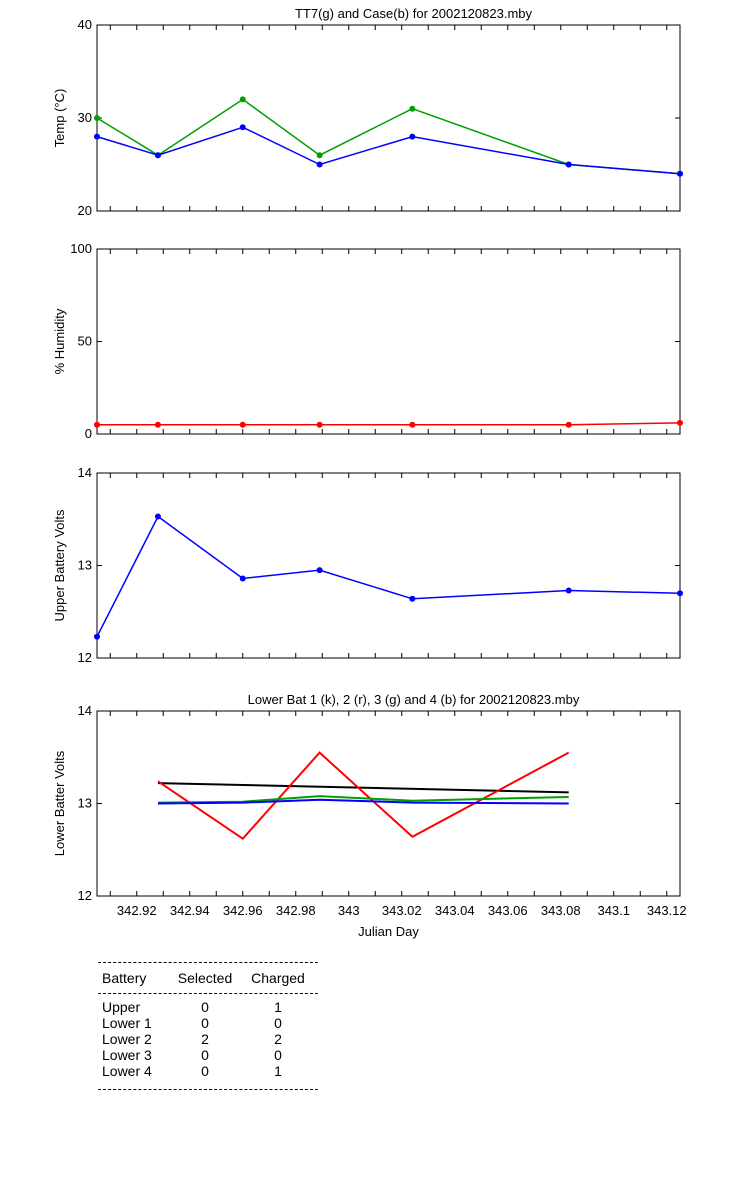 Image resolution: width=750 pixels, height=1200 pixels. I want to click on header-charged: Charged, so click(278, 978).